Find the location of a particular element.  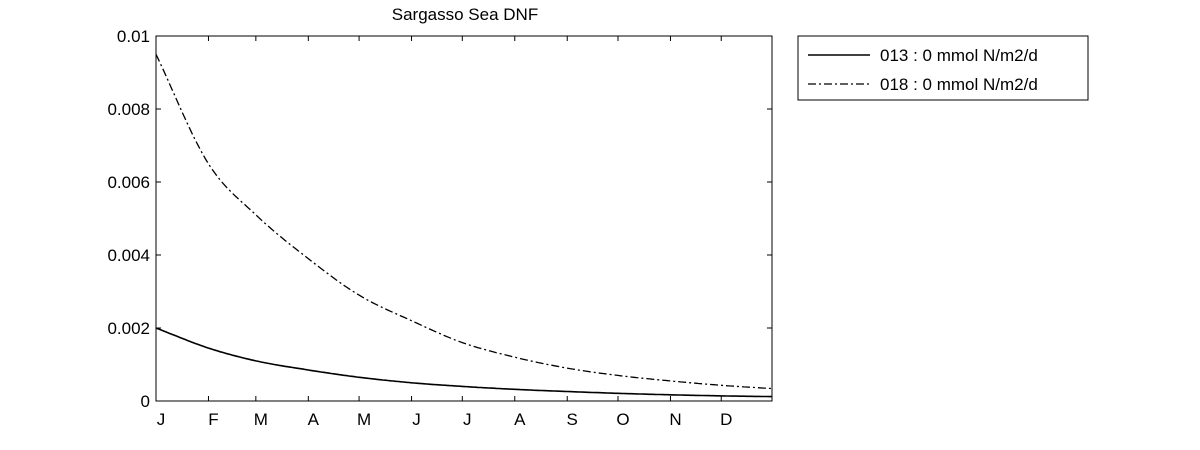

y-tick-label: 0.004 is located at coordinates (128, 255).